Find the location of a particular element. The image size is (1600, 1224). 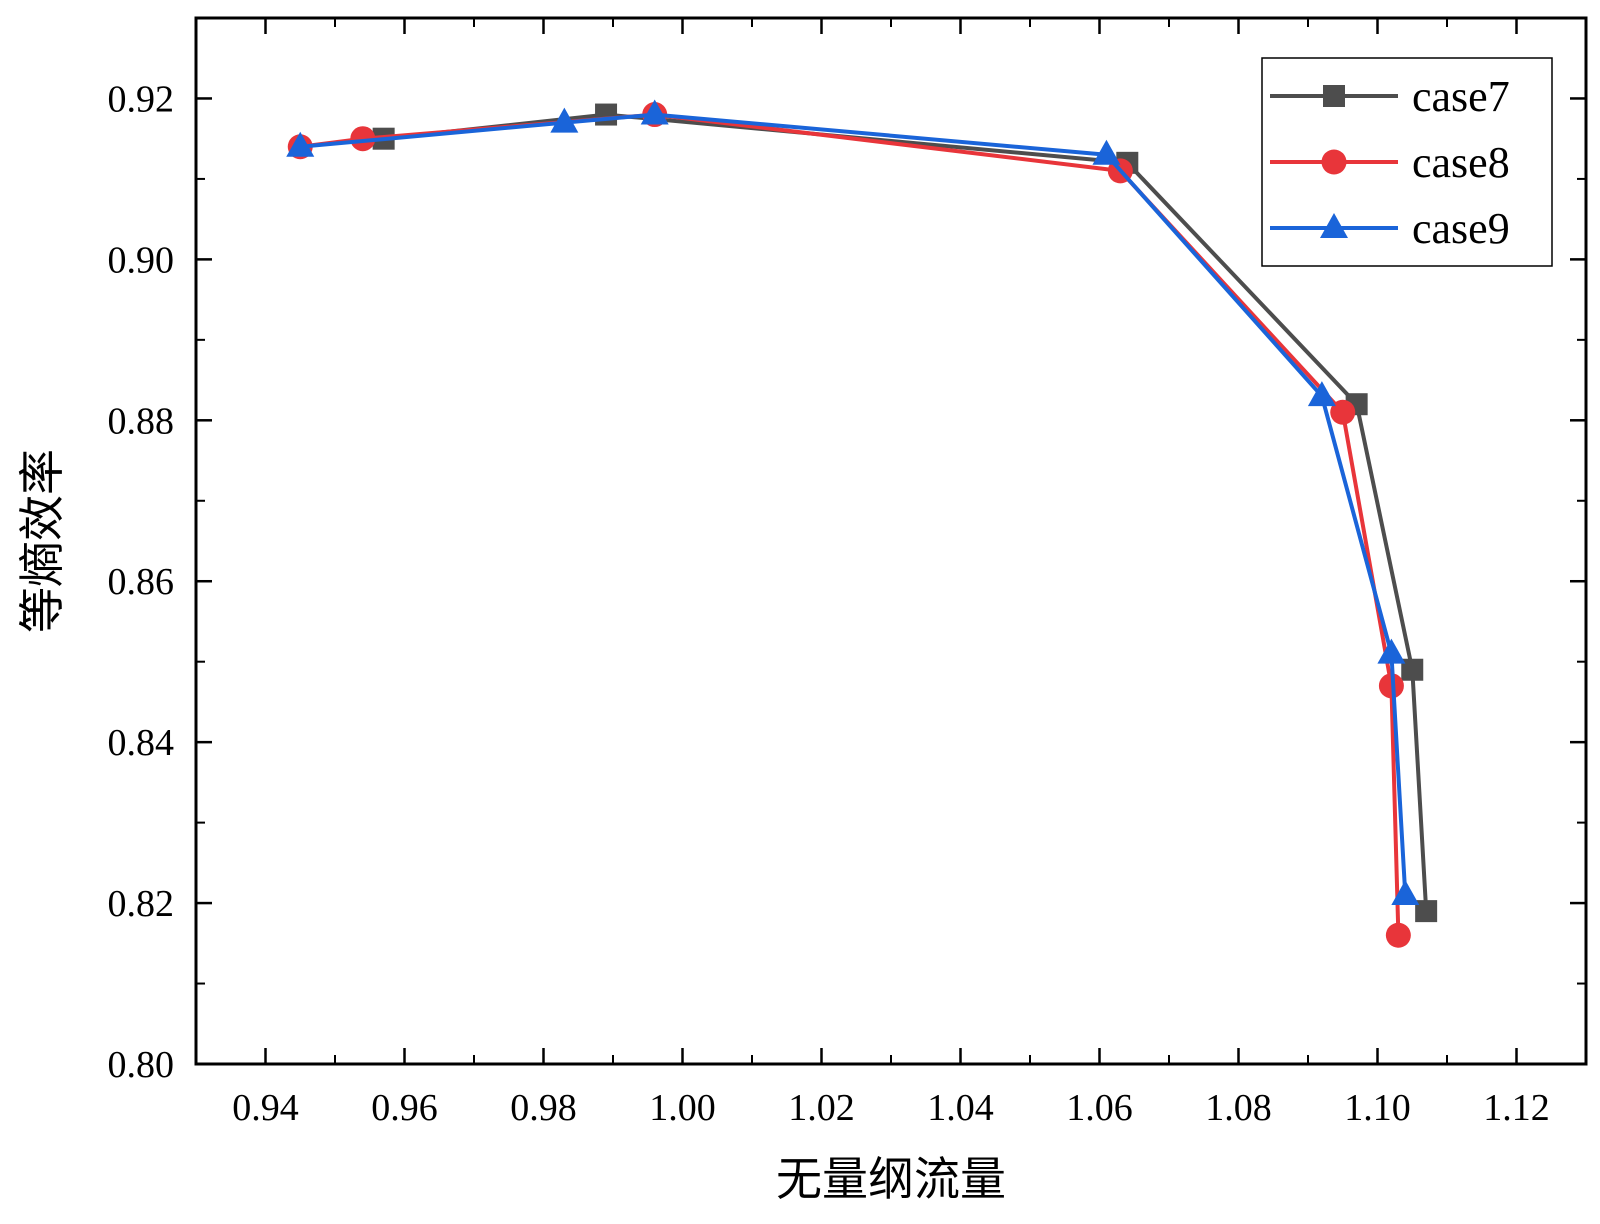

y-tick-label: 0.84 is located at coordinates (141, 743).